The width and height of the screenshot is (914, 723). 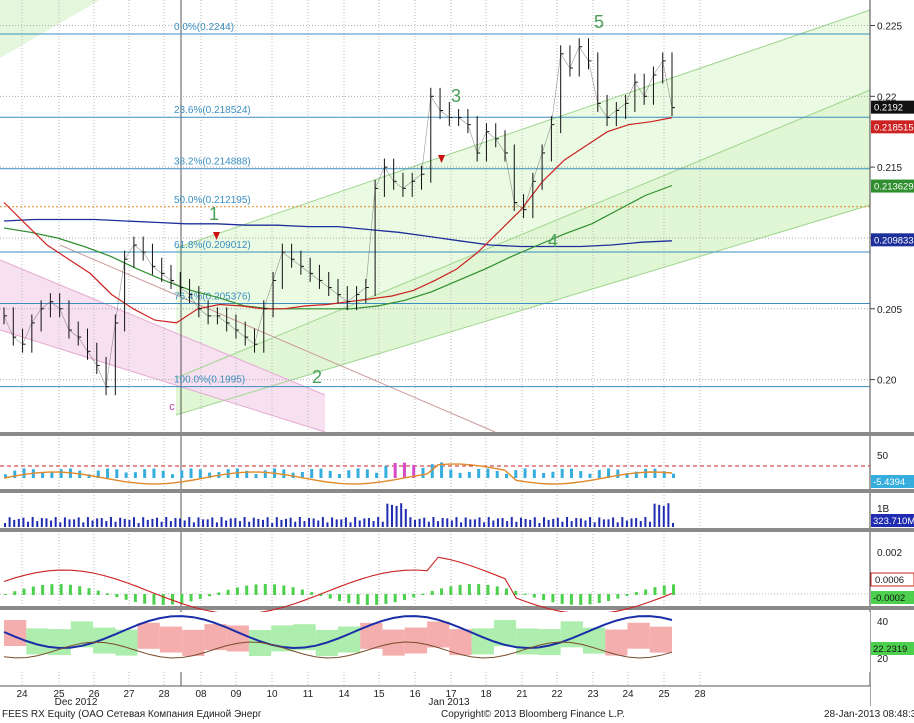 I want to click on sell-signal-icon, so click(x=441, y=159).